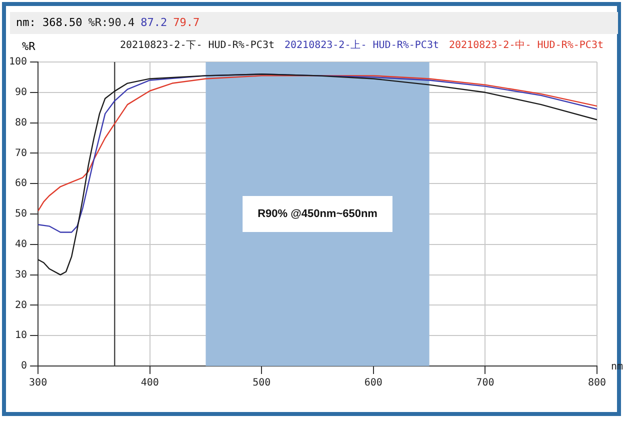 The image size is (631, 432). Describe the element at coordinates (149, 383) in the screenshot. I see `x-tick-label: 400` at that location.